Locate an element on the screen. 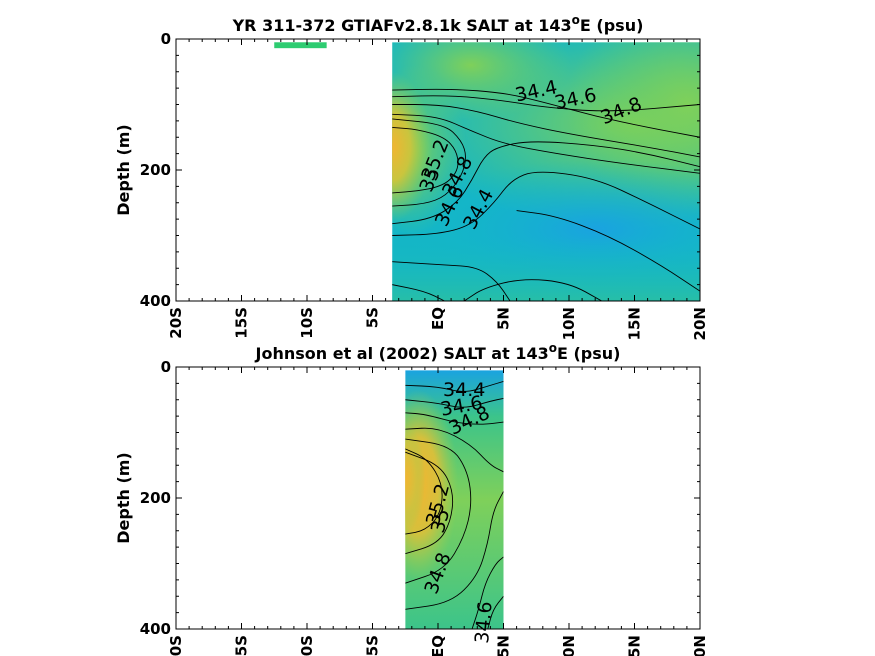 The image size is (875, 656). field-bottom is located at coordinates (546, 268).